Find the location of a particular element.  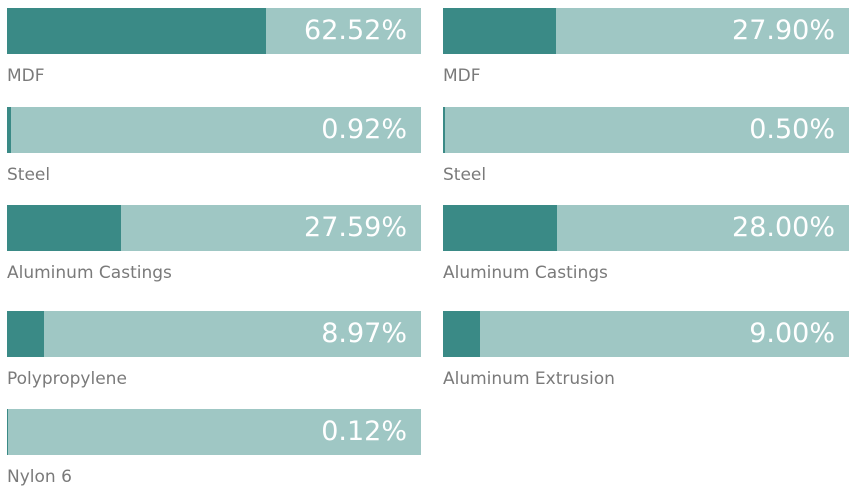

bar-track: 28.00% is located at coordinates (646, 228).